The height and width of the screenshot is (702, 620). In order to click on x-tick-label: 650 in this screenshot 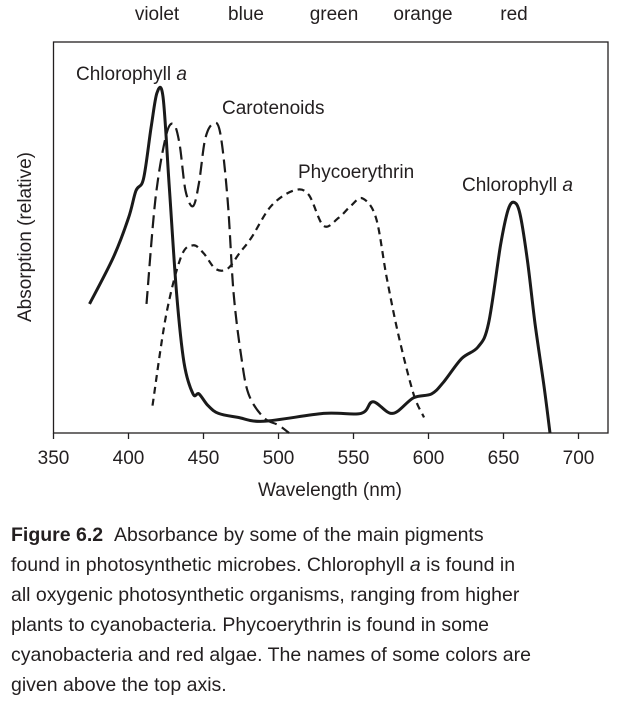, I will do `click(504, 458)`.